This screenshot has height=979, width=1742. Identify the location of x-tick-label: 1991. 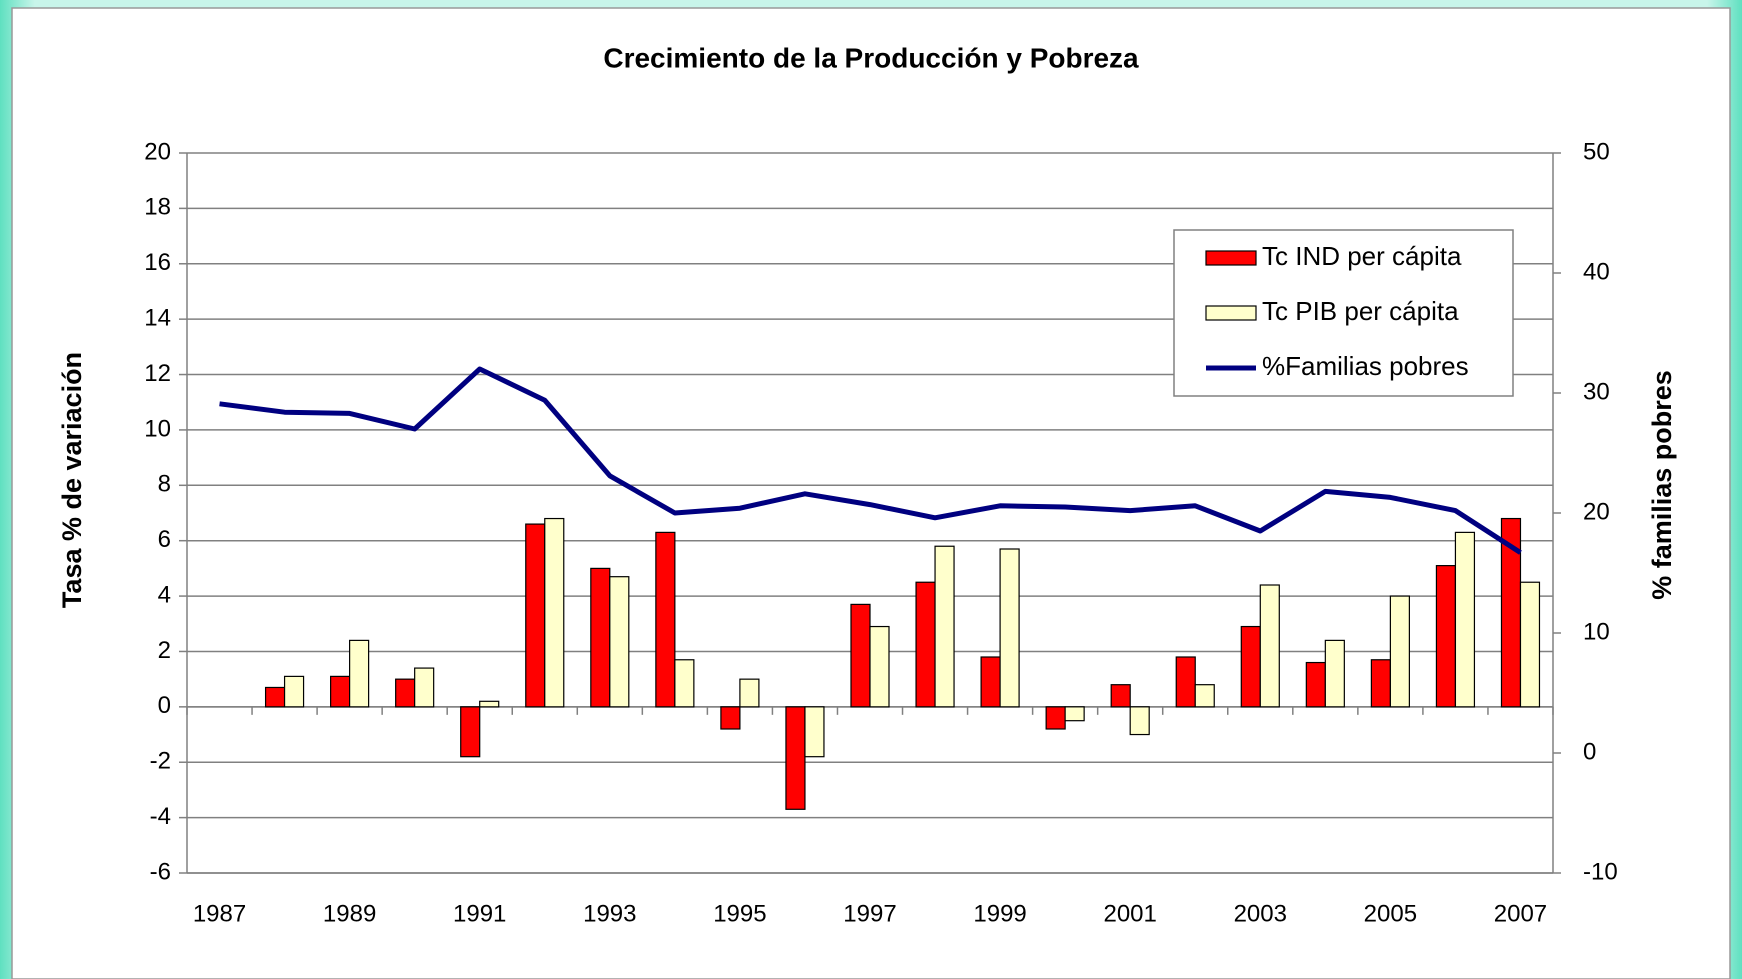
(479, 913).